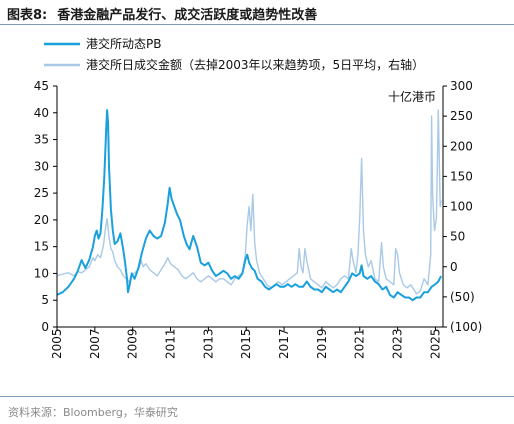 This screenshot has width=514, height=424. I want to click on x-tick-label: 2005, so click(57, 343).